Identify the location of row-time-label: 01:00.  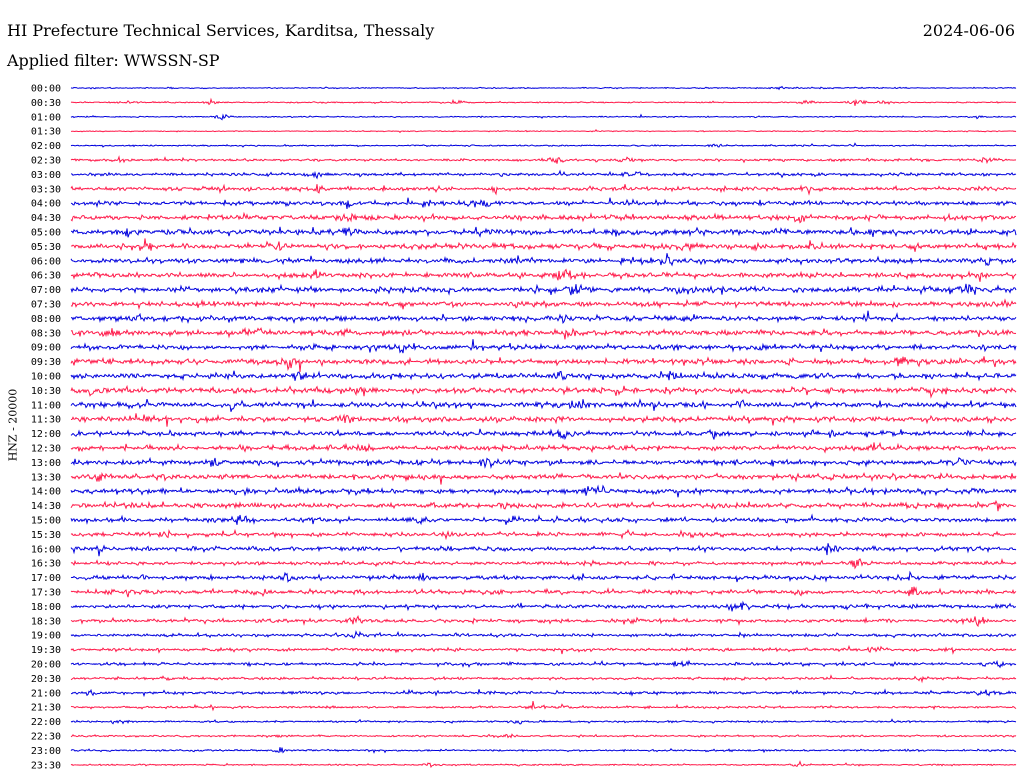
(46, 117).